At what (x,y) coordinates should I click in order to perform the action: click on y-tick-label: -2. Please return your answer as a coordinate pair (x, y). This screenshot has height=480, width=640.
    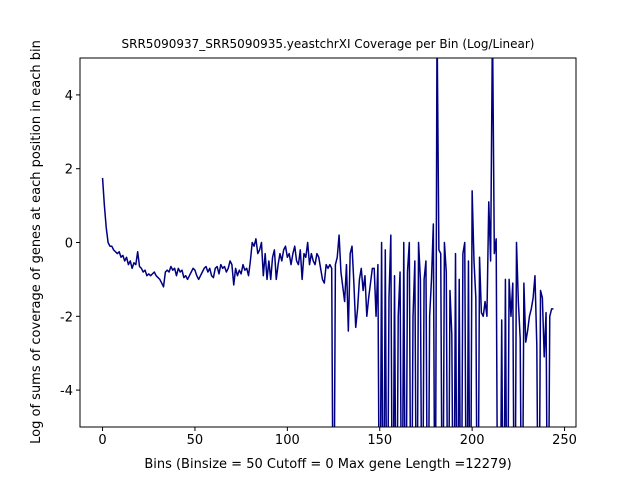
    Looking at the image, I should click on (66, 317).